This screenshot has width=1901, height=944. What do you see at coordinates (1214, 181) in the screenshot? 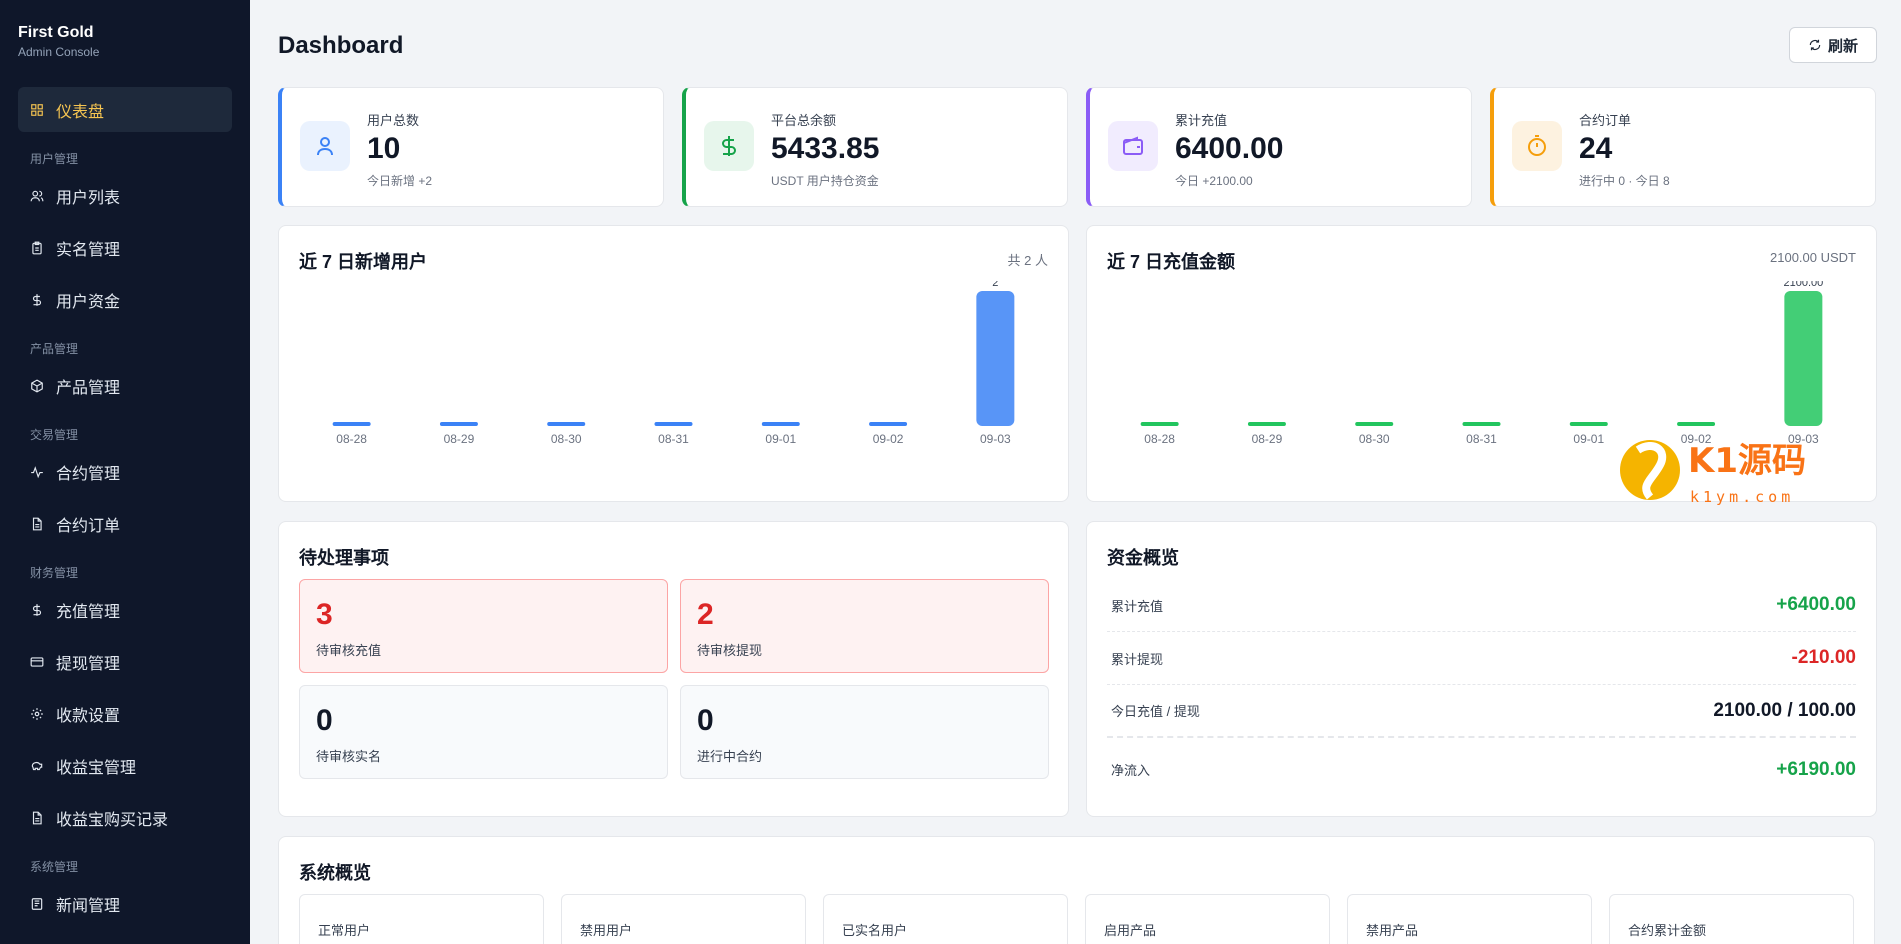
I see `stat-sub: 今日 +2100.00` at bounding box center [1214, 181].